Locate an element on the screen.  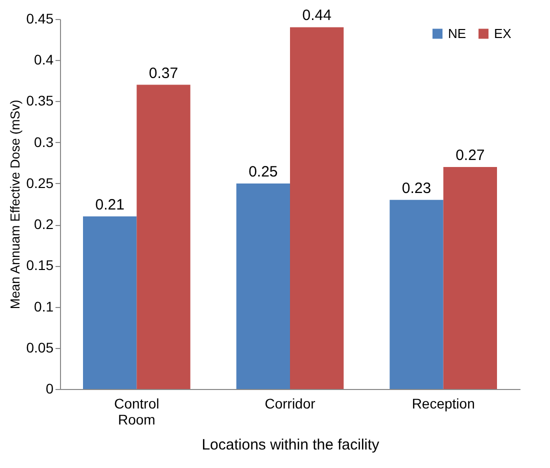
data-label: 0.37 is located at coordinates (163, 73).